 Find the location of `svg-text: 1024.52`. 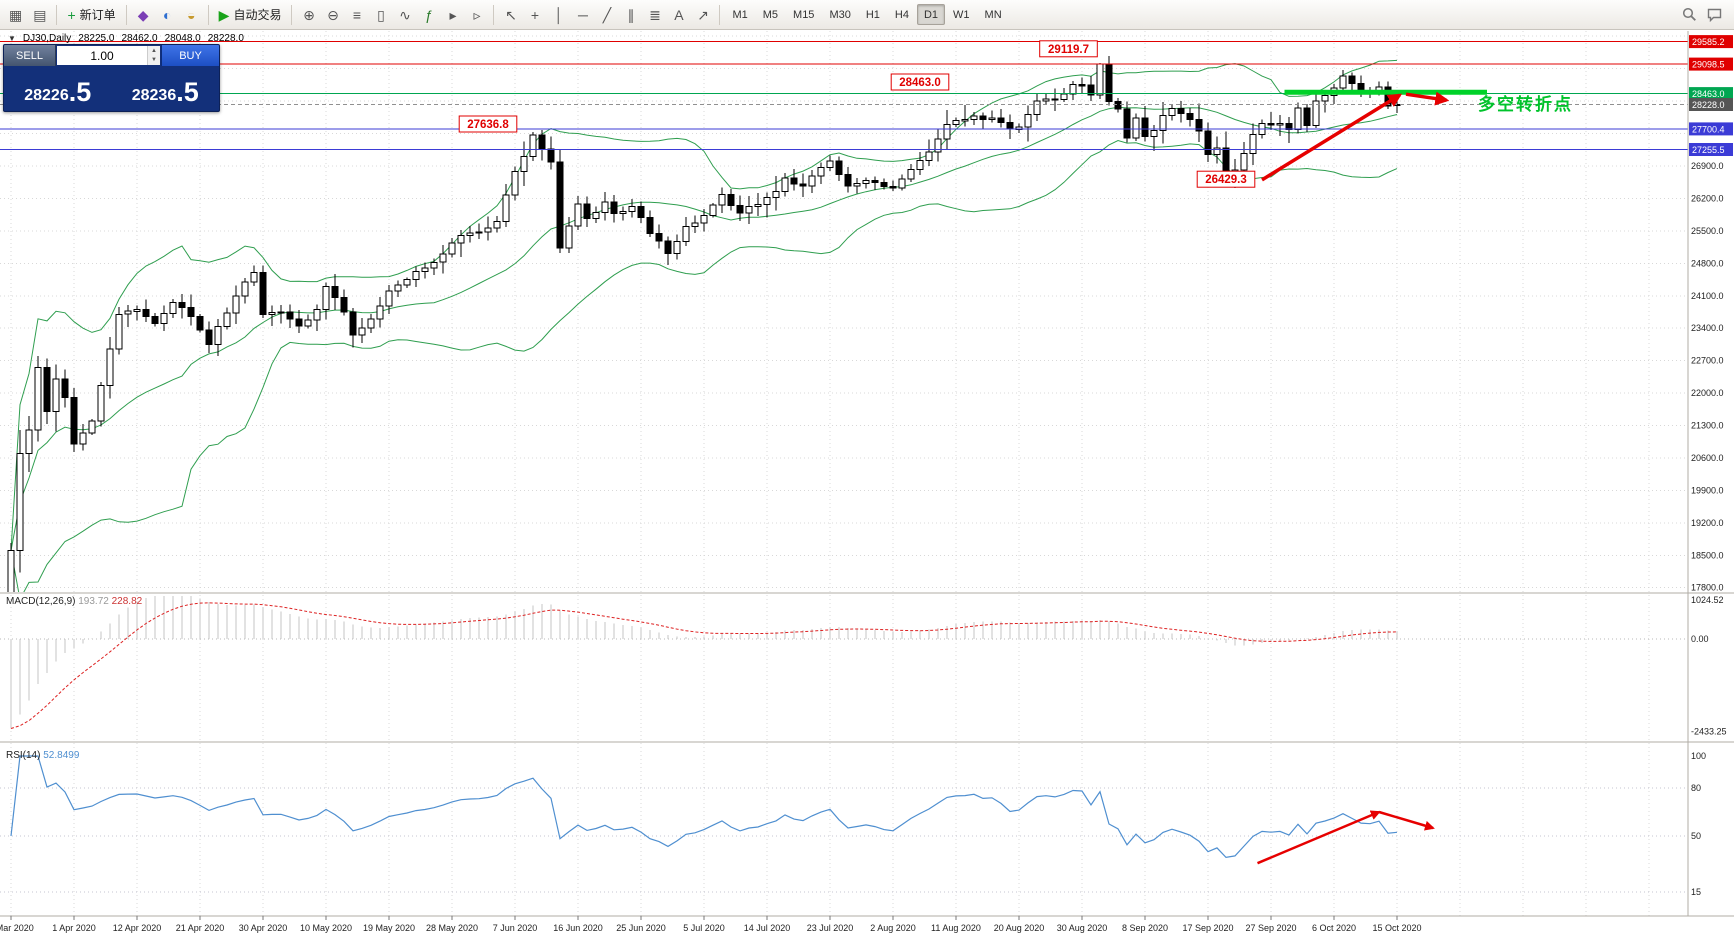

svg-text: 1024.52 is located at coordinates (1707, 600).